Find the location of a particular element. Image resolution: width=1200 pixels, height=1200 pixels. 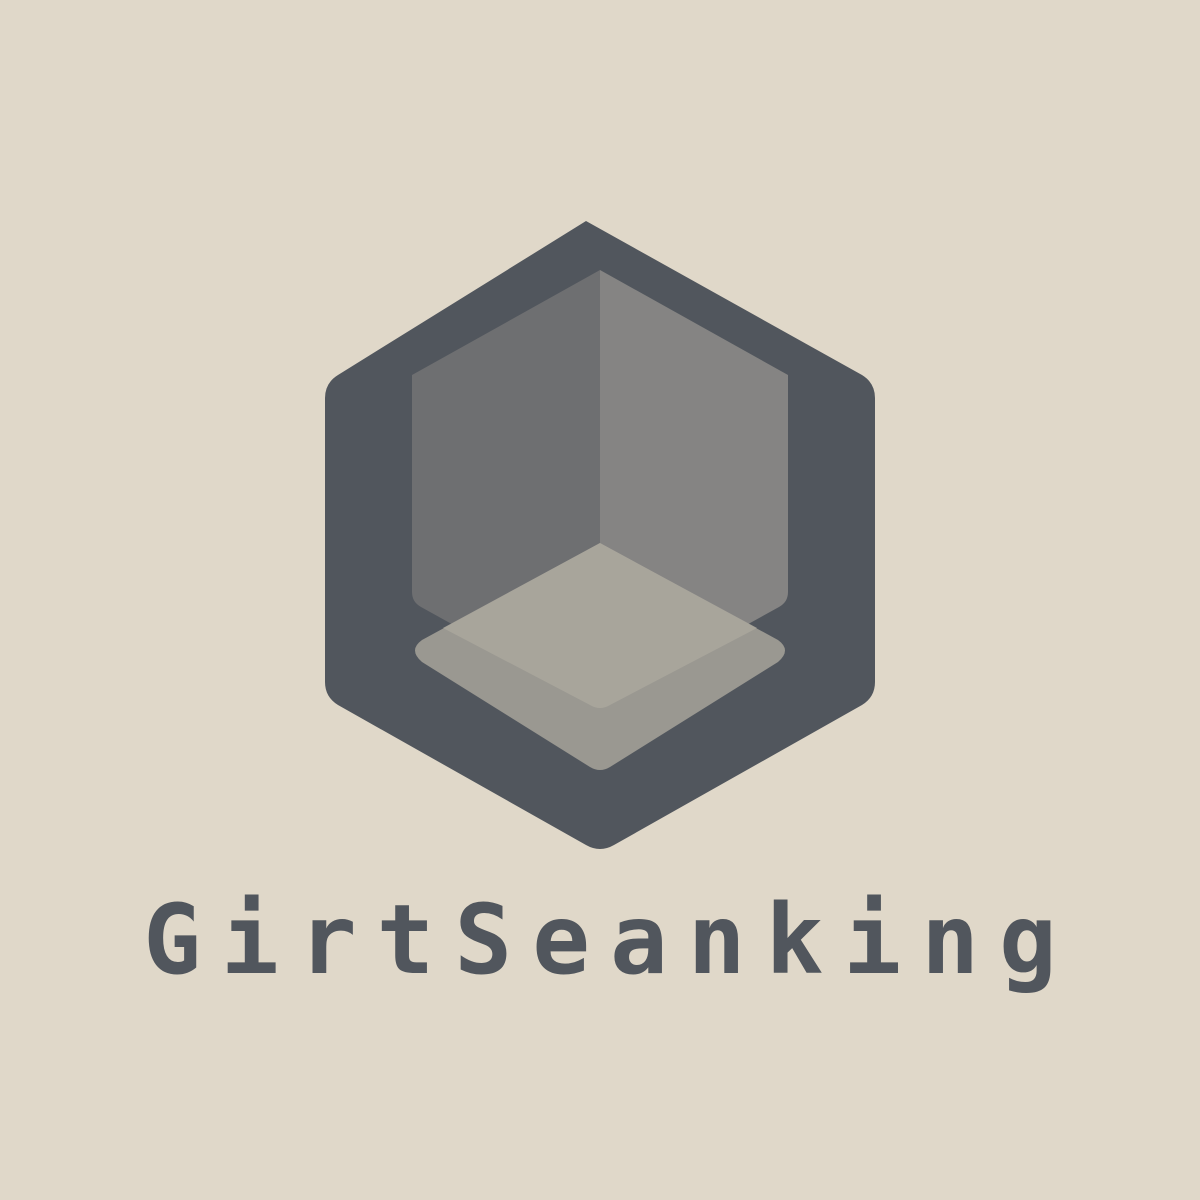

cube-floor is located at coordinates (600, 625).